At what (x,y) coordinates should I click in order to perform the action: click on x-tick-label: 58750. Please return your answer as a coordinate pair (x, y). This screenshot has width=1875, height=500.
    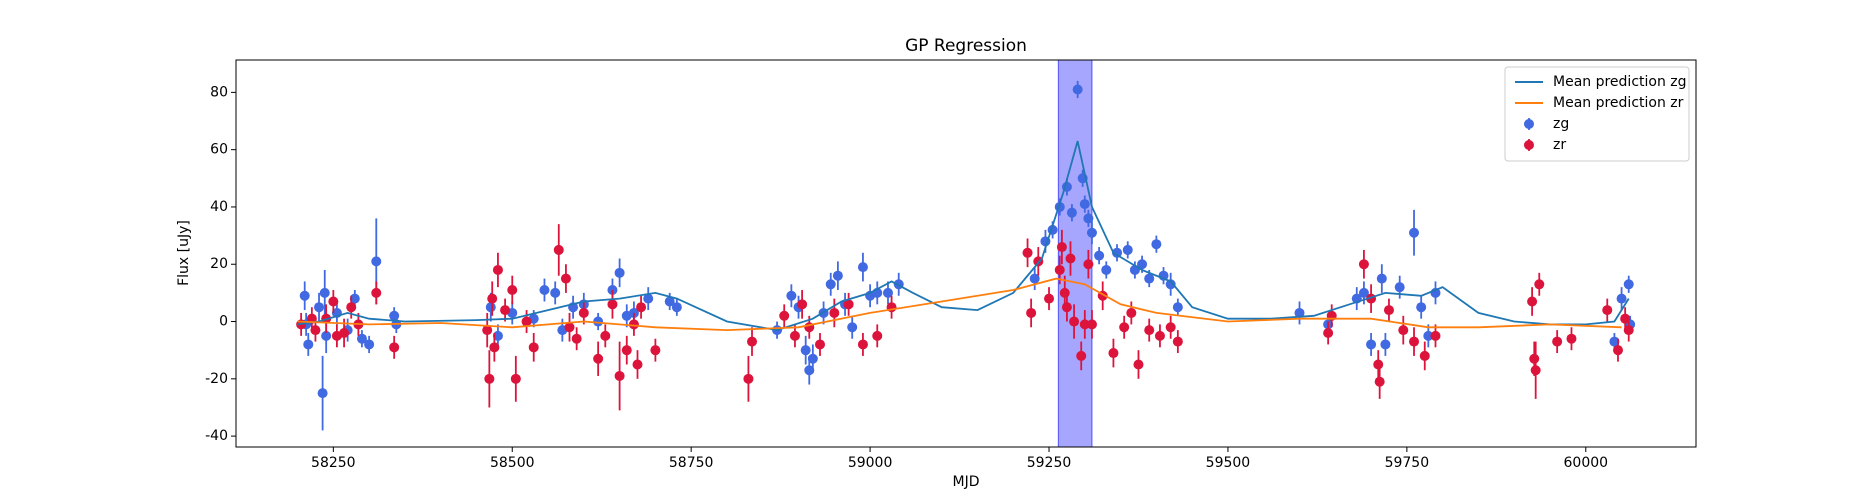
    Looking at the image, I should click on (691, 463).